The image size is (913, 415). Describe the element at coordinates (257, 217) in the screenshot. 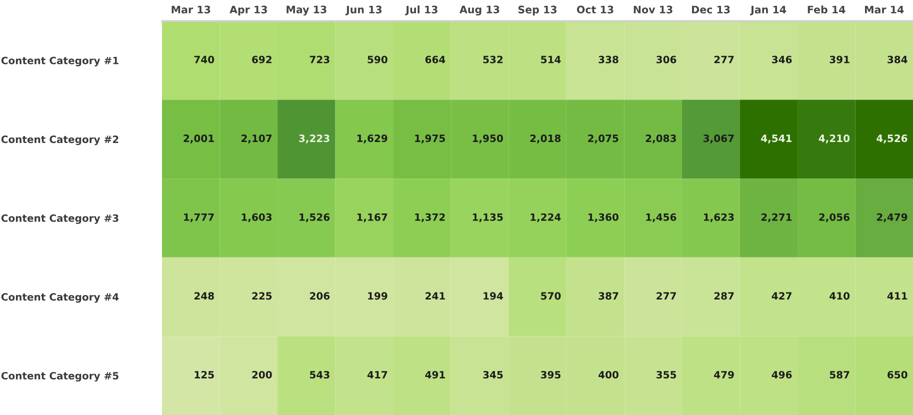

I see `data-label: 1,603` at that location.